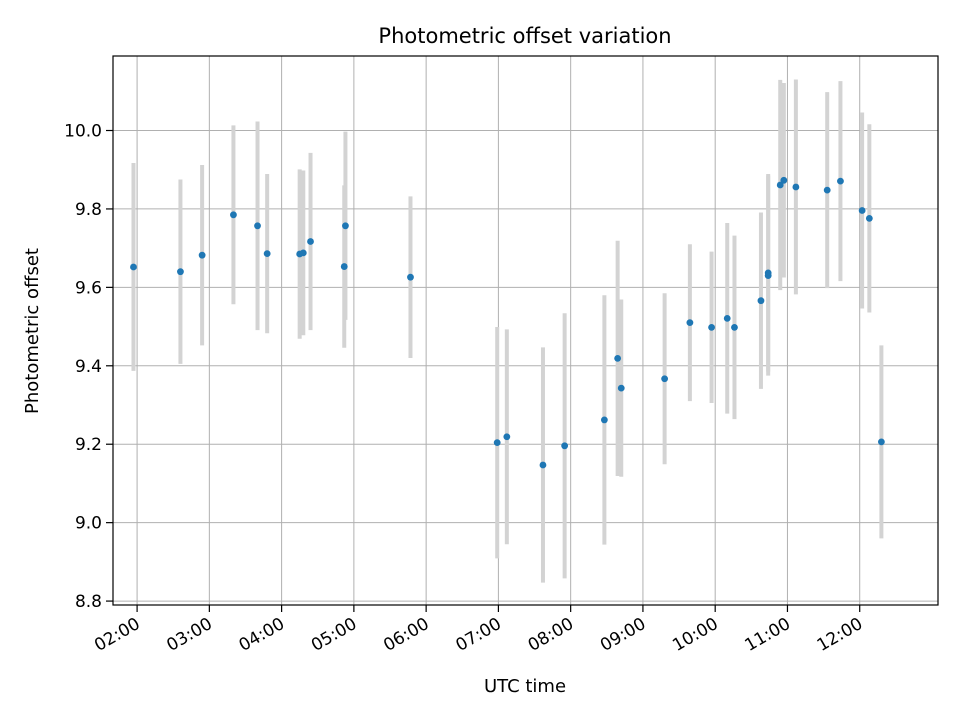  I want to click on x-axis-label: UTC time, so click(525, 686).